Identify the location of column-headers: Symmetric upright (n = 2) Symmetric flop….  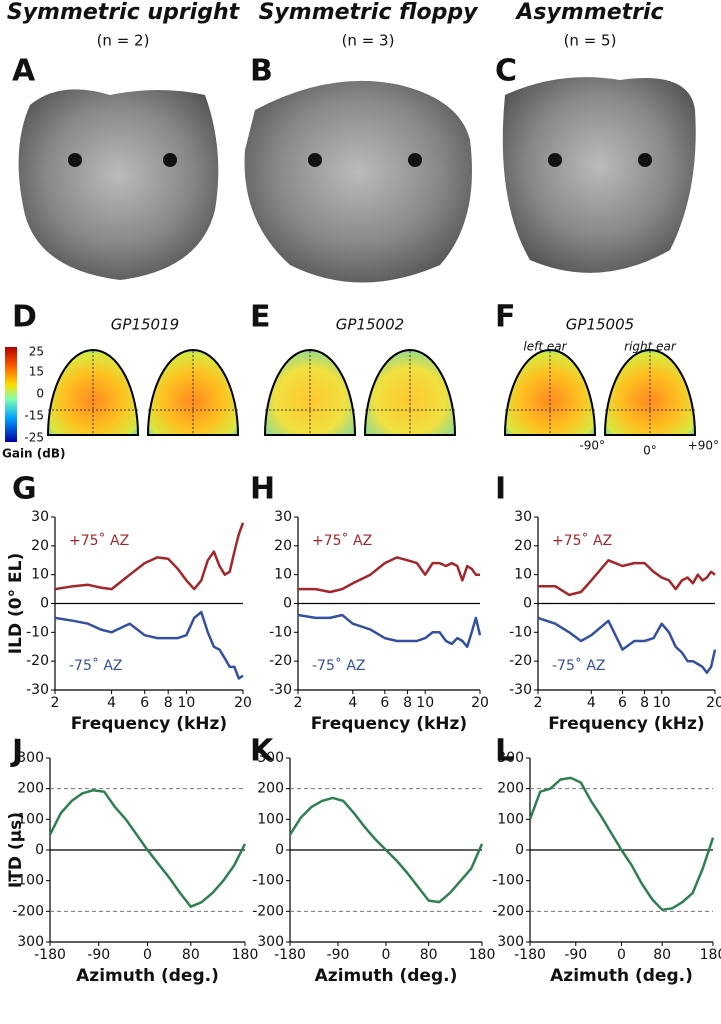
(335, 25).